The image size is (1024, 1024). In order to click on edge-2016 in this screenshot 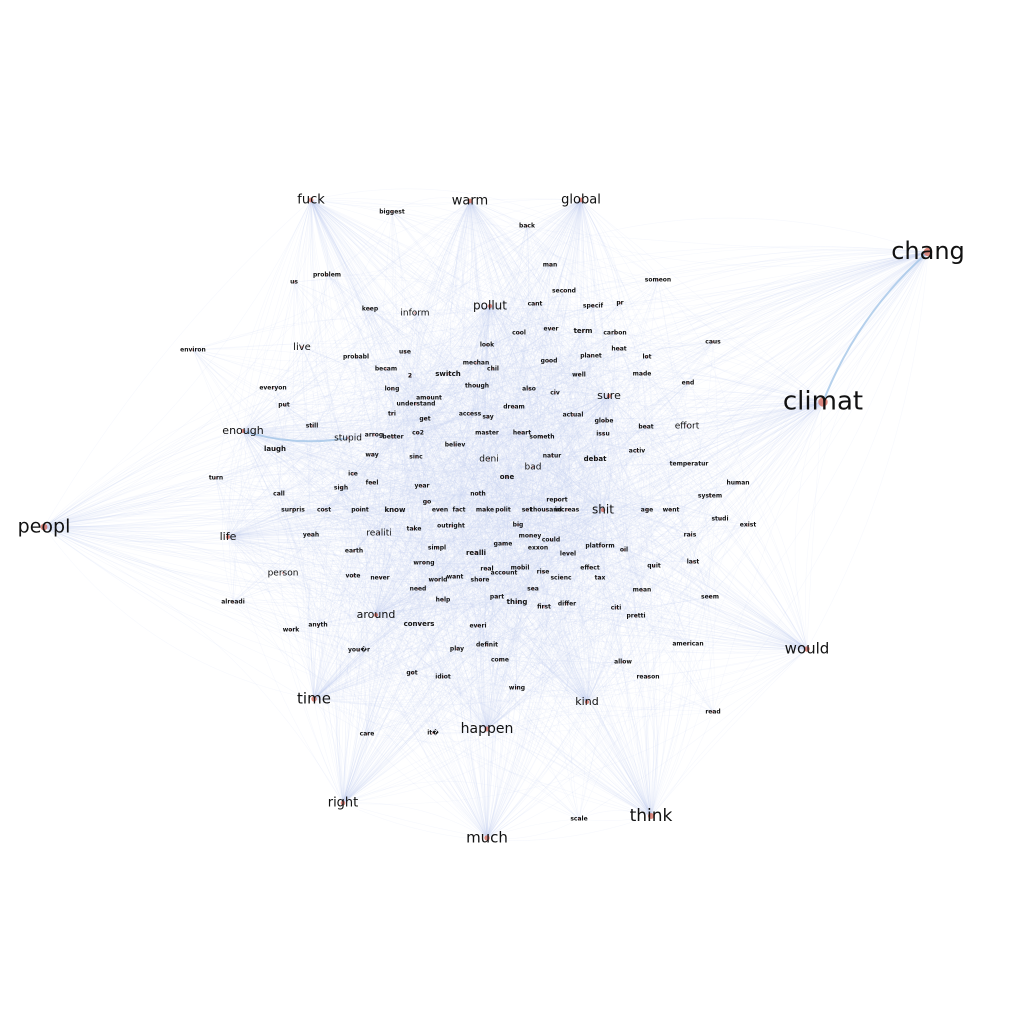, I will do `click(418, 638)`.